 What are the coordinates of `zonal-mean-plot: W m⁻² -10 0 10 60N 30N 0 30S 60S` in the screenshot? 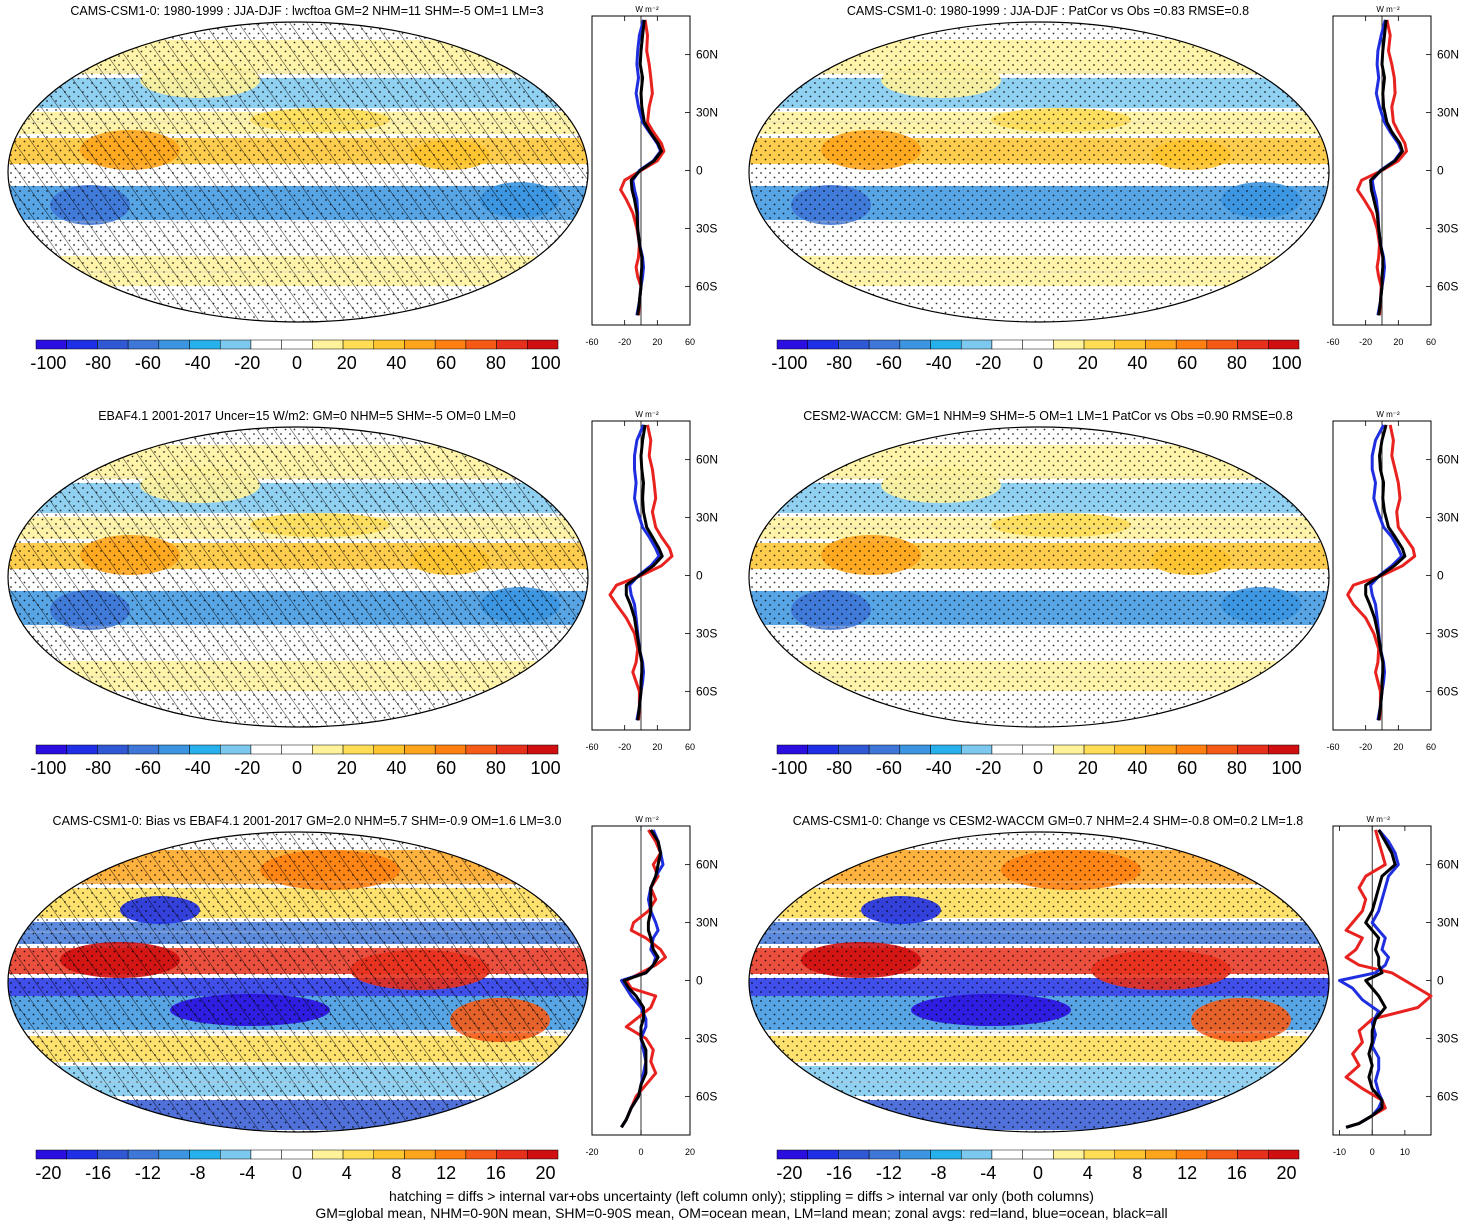 It's located at (1395, 986).